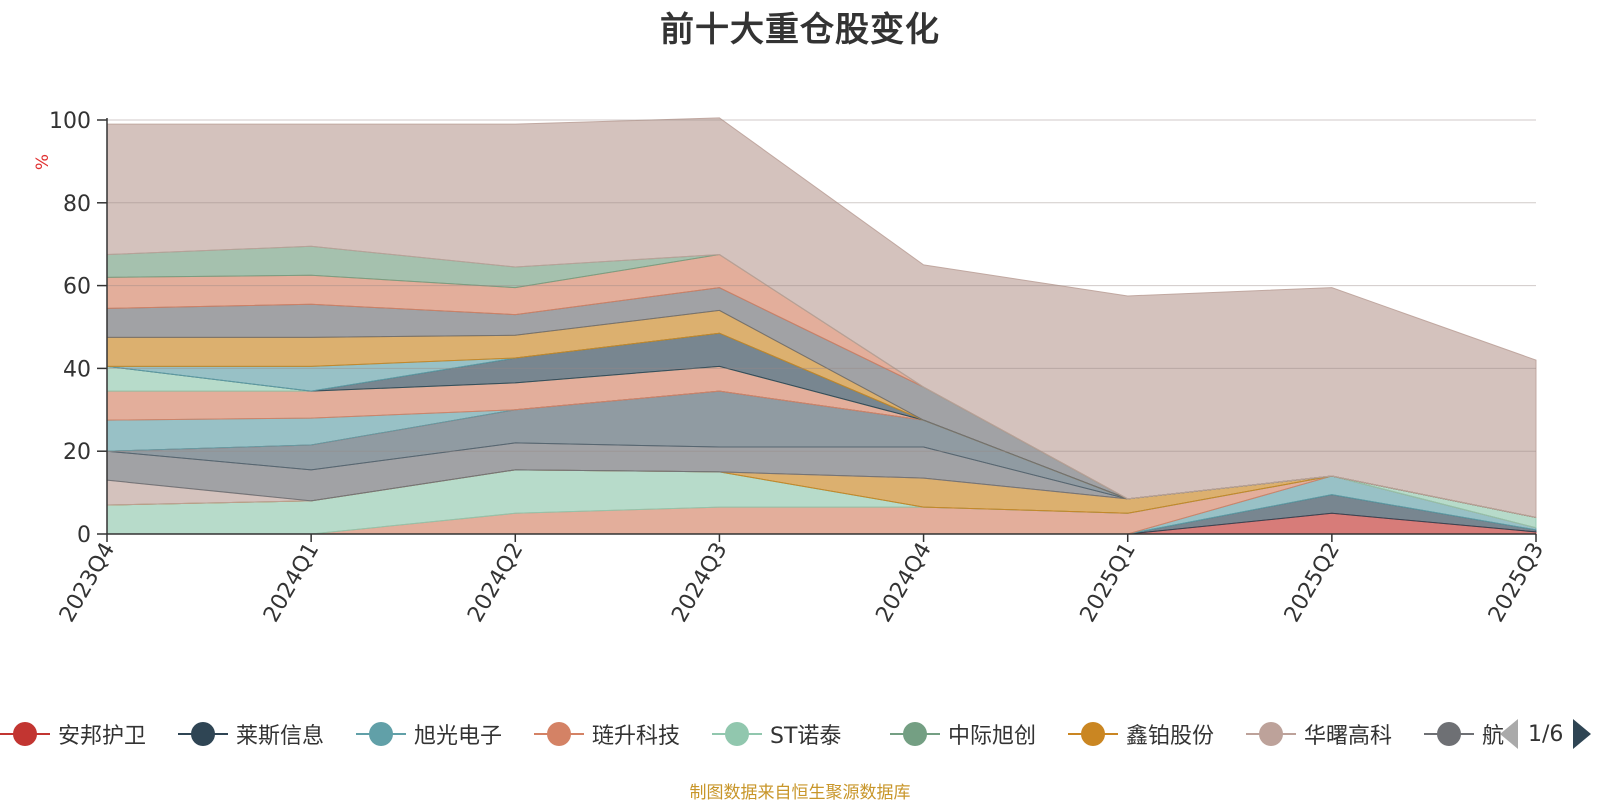  Describe the element at coordinates (1493, 736) in the screenshot. I see `legend-label: 航` at that location.